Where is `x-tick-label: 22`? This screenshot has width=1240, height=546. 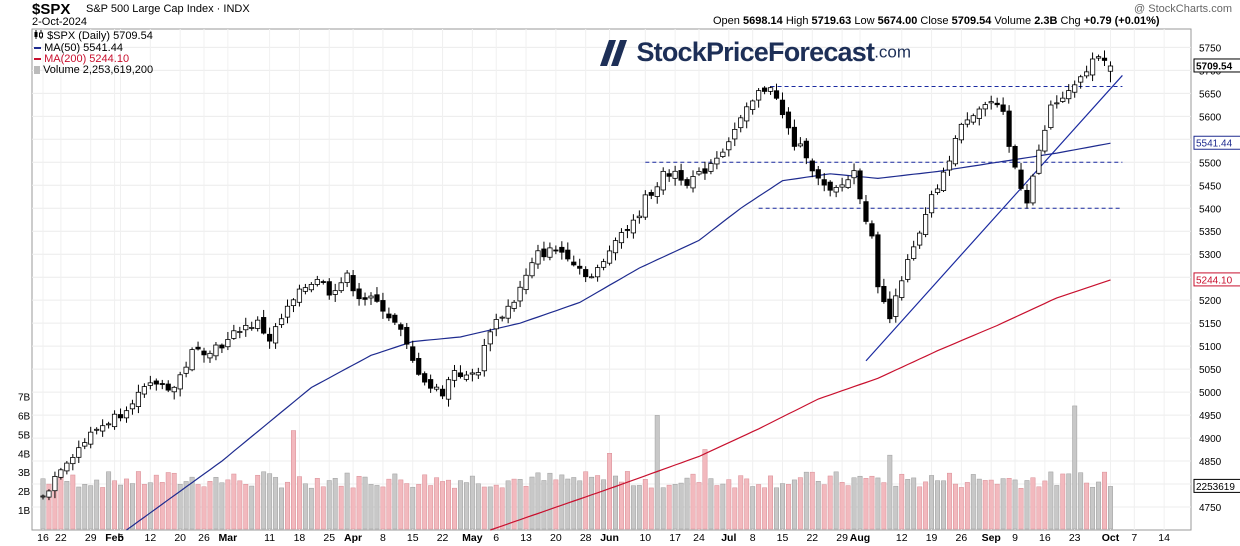 x-tick-label: 22 is located at coordinates (61, 538).